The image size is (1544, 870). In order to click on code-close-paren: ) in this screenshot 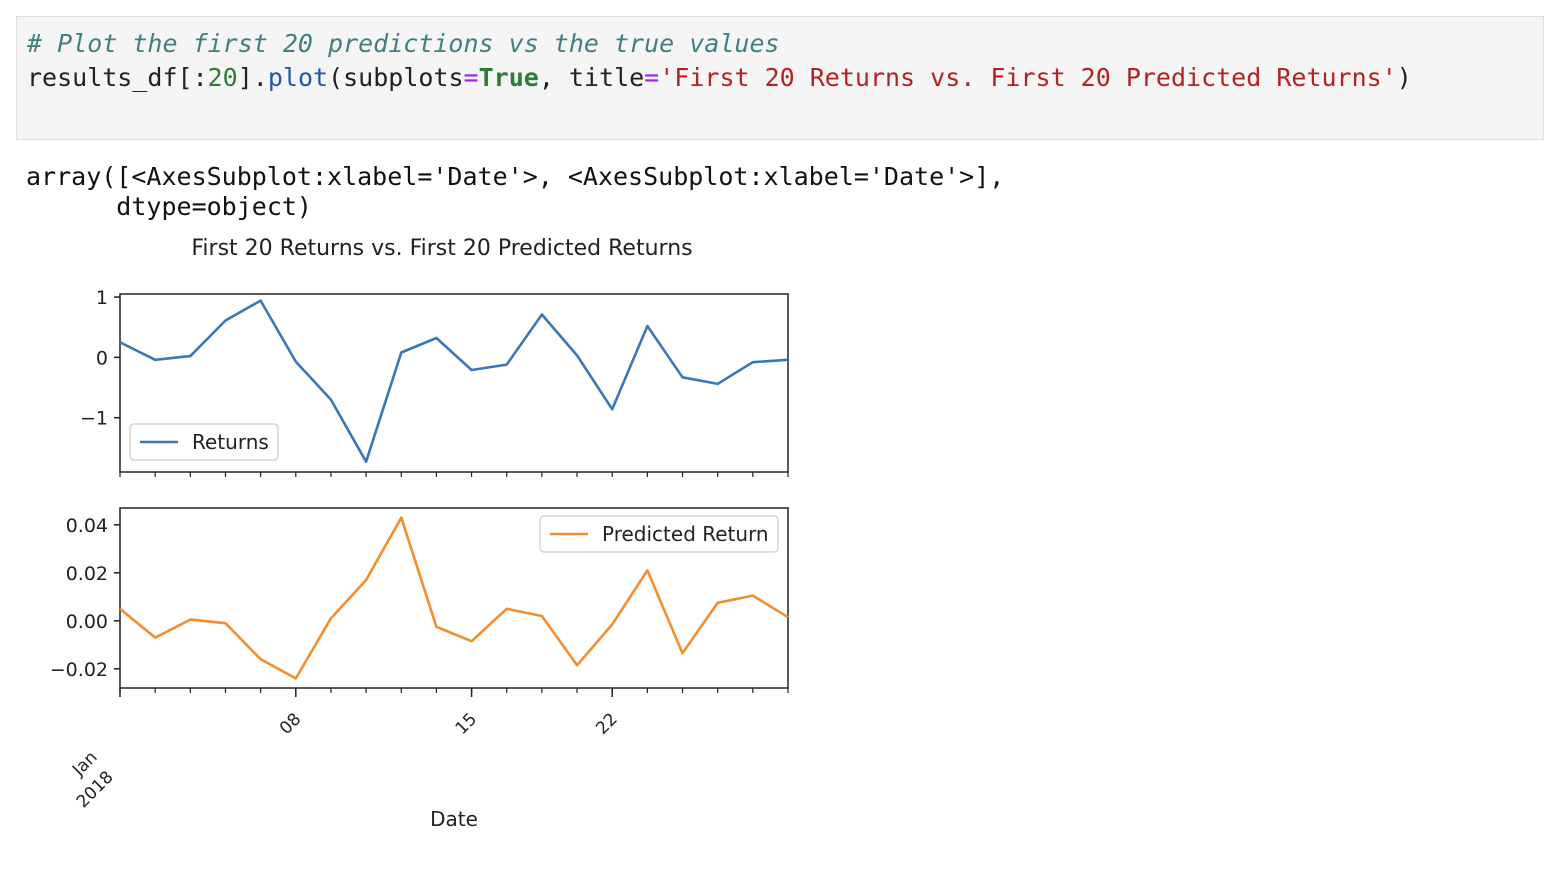, I will do `click(1404, 77)`.